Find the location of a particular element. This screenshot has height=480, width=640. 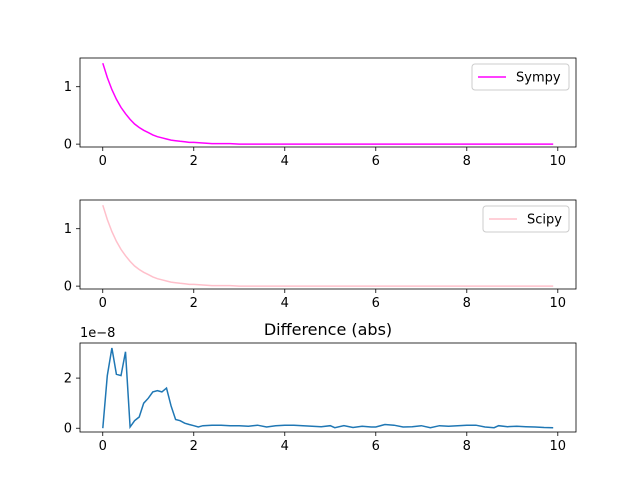

legend-label: Sympy is located at coordinates (538, 78).